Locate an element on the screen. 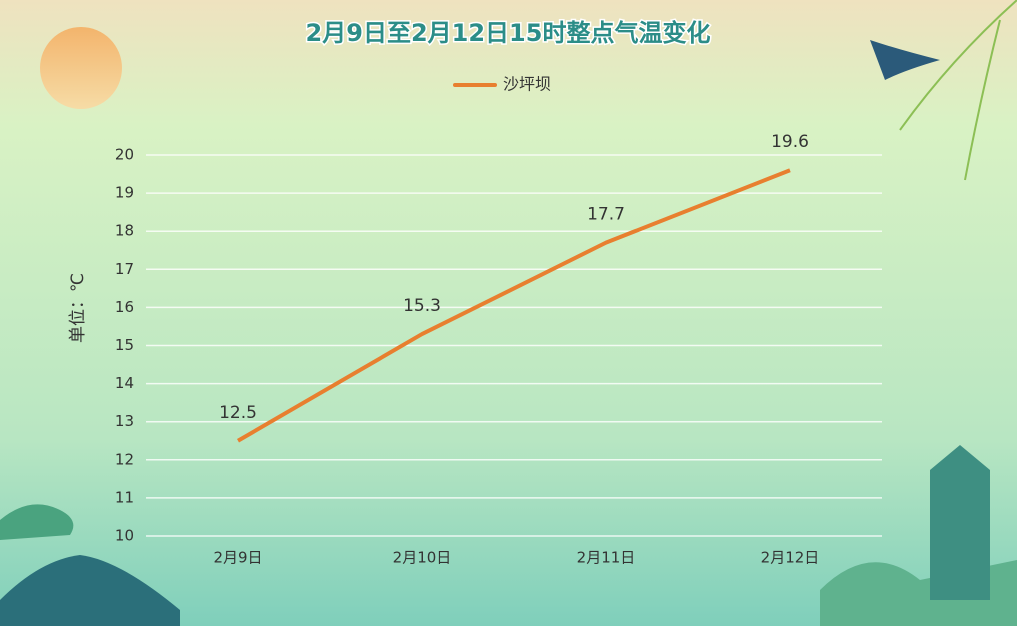  pagoda-decoration is located at coordinates (960, 522).